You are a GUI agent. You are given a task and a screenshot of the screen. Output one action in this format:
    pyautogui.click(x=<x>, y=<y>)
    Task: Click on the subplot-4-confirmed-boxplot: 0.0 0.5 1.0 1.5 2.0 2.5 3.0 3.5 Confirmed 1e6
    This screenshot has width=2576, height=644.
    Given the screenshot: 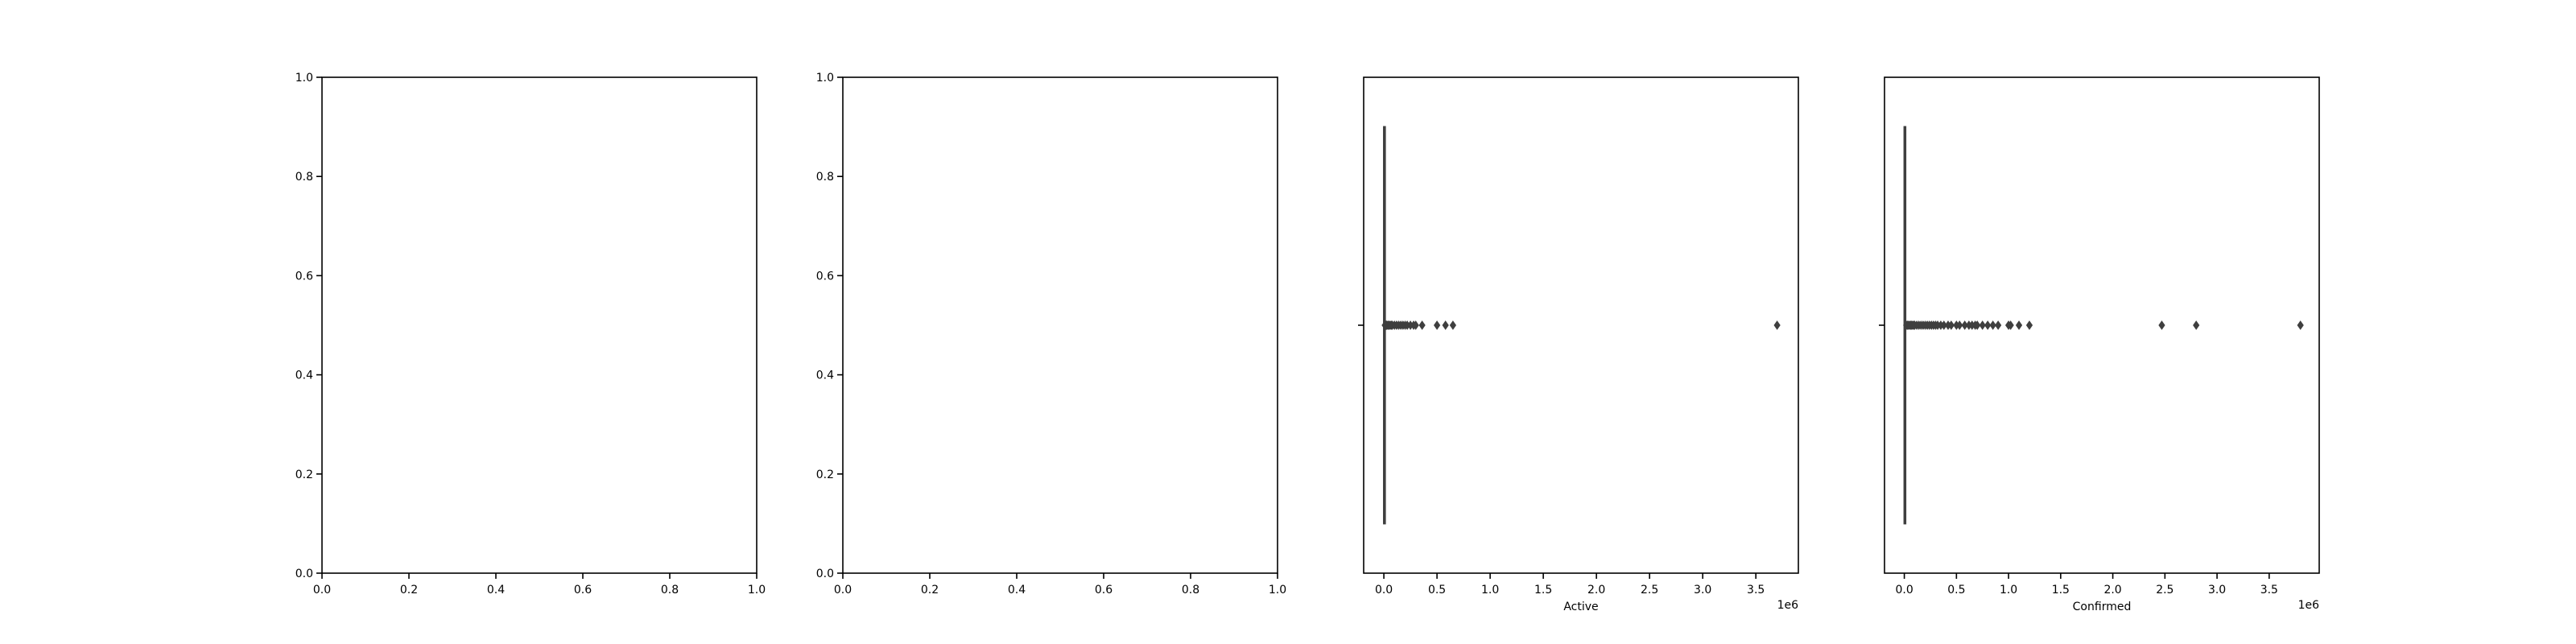 What is the action you would take?
    pyautogui.click(x=2099, y=344)
    